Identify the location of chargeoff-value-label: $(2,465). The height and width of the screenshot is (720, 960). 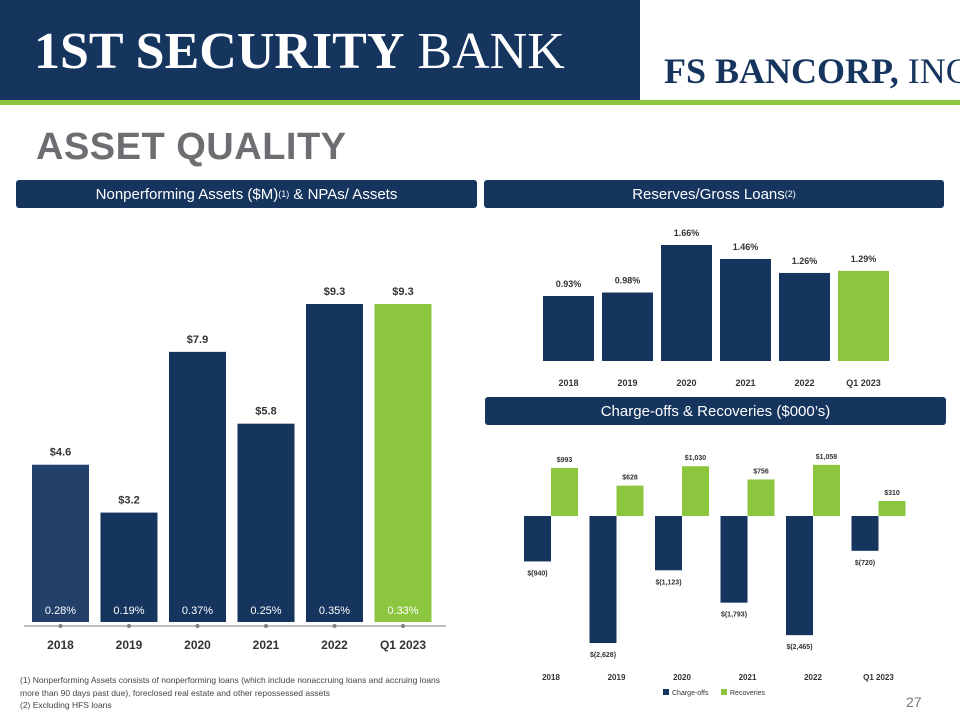
(799, 647).